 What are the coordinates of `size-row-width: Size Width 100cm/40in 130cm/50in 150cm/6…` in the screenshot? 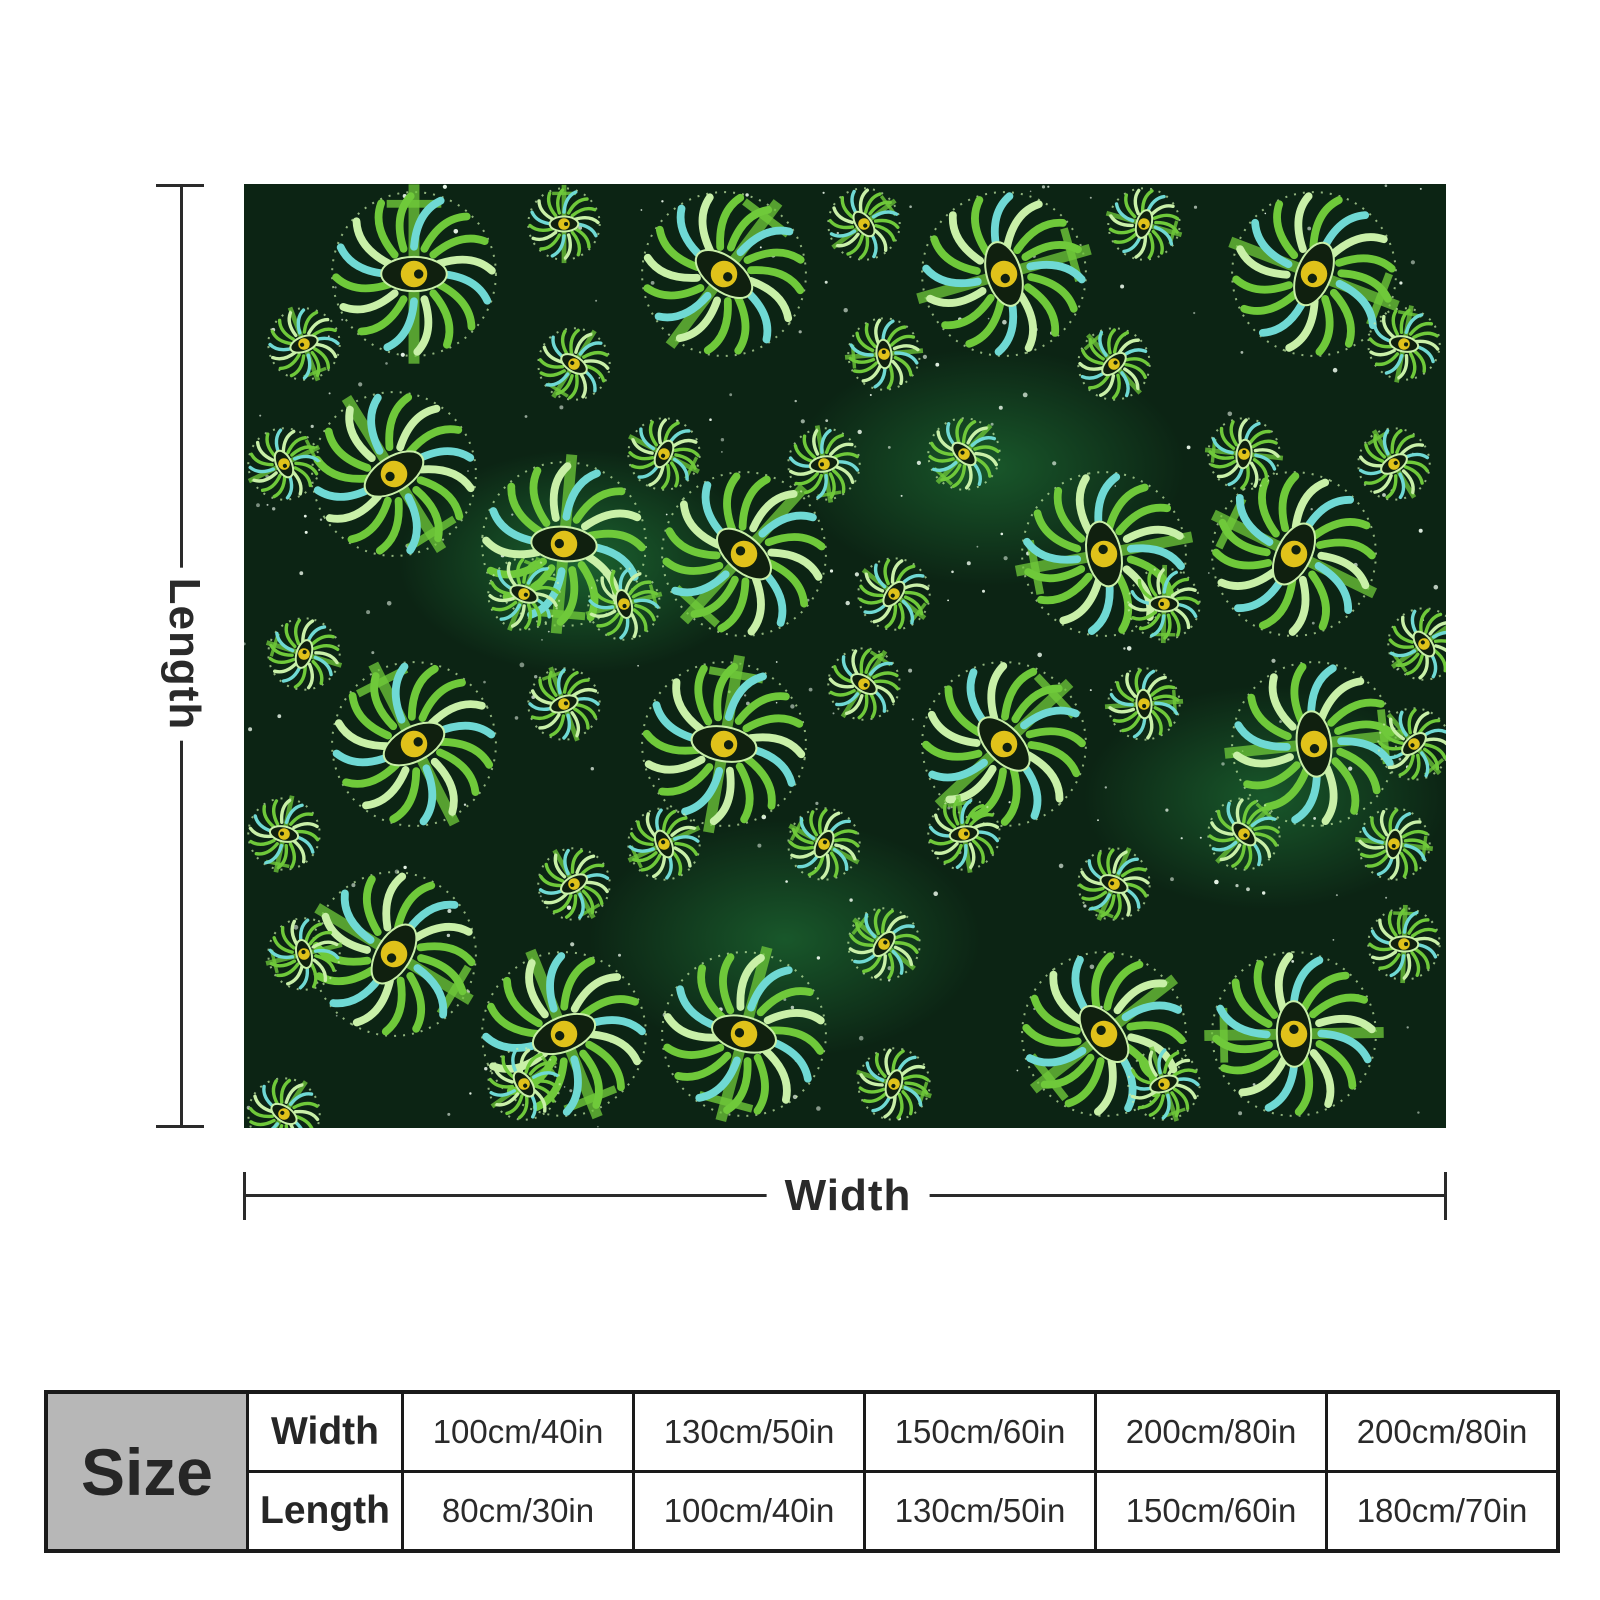 It's located at (802, 1471).